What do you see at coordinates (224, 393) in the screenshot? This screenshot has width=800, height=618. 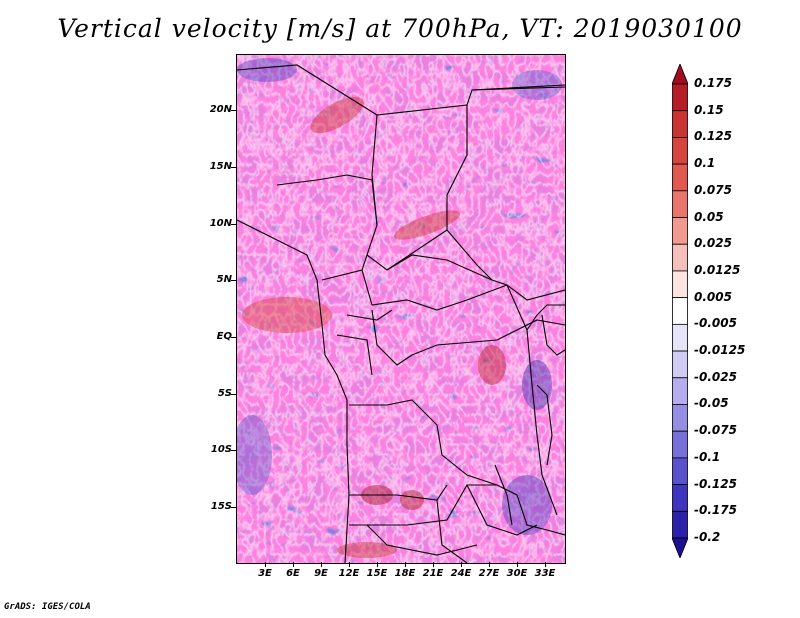 I see `lat-label-5s: 5S` at bounding box center [224, 393].